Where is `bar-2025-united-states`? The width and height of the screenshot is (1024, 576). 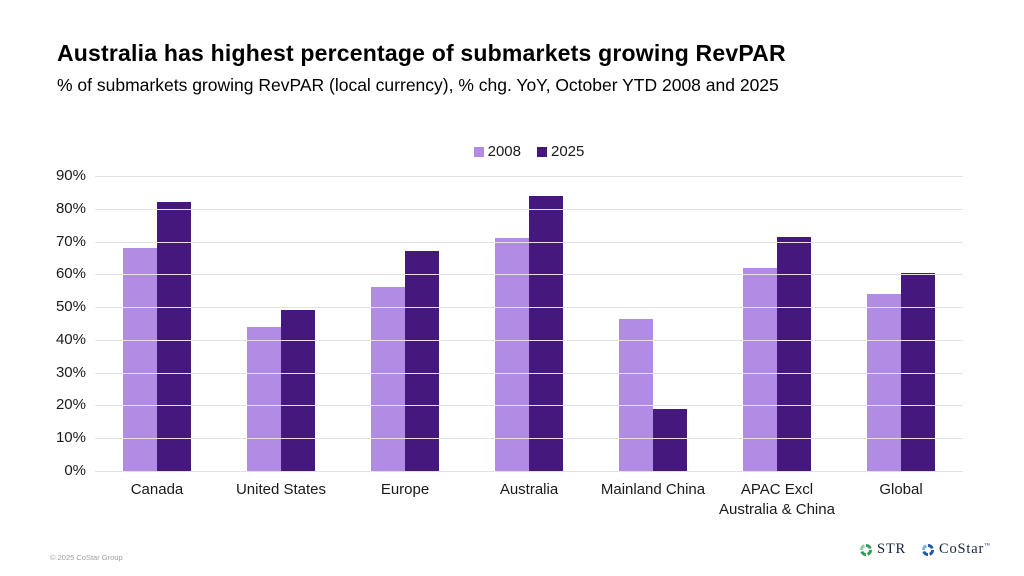
bar-2025-united-states is located at coordinates (298, 390).